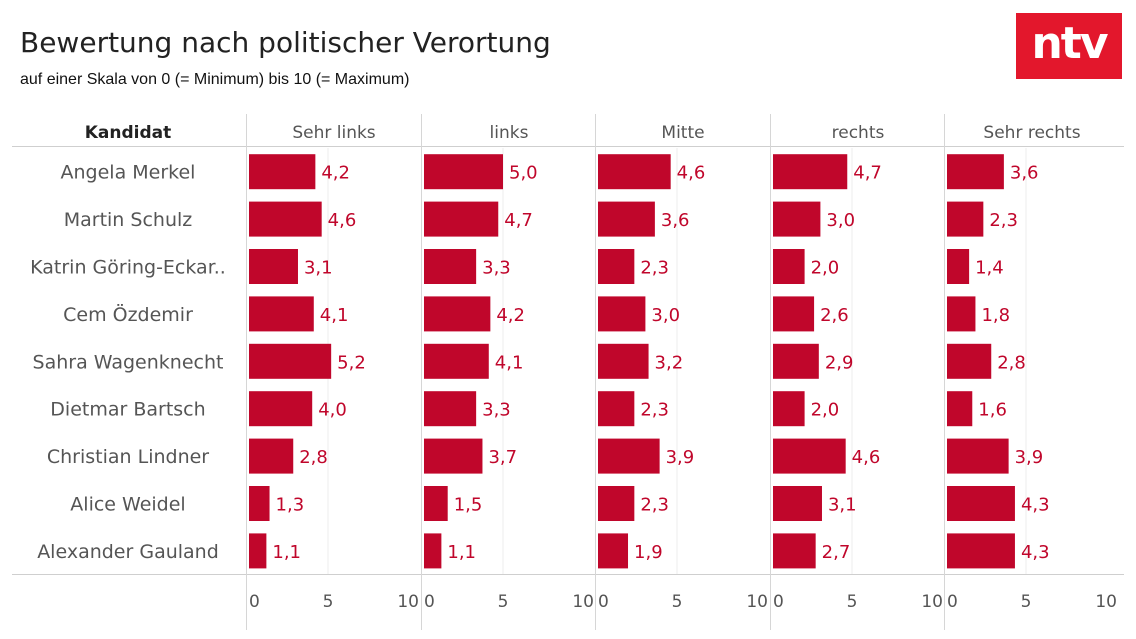 The height and width of the screenshot is (639, 1136). Describe the element at coordinates (333, 133) in the screenshot. I see `panel-header-label: Sehr links` at that location.